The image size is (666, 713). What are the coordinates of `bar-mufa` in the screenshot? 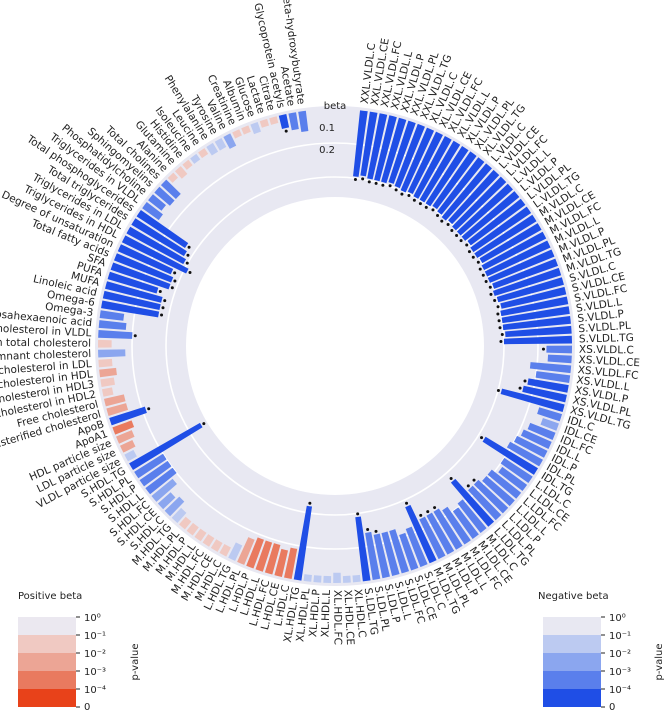 It's located at (134, 292).